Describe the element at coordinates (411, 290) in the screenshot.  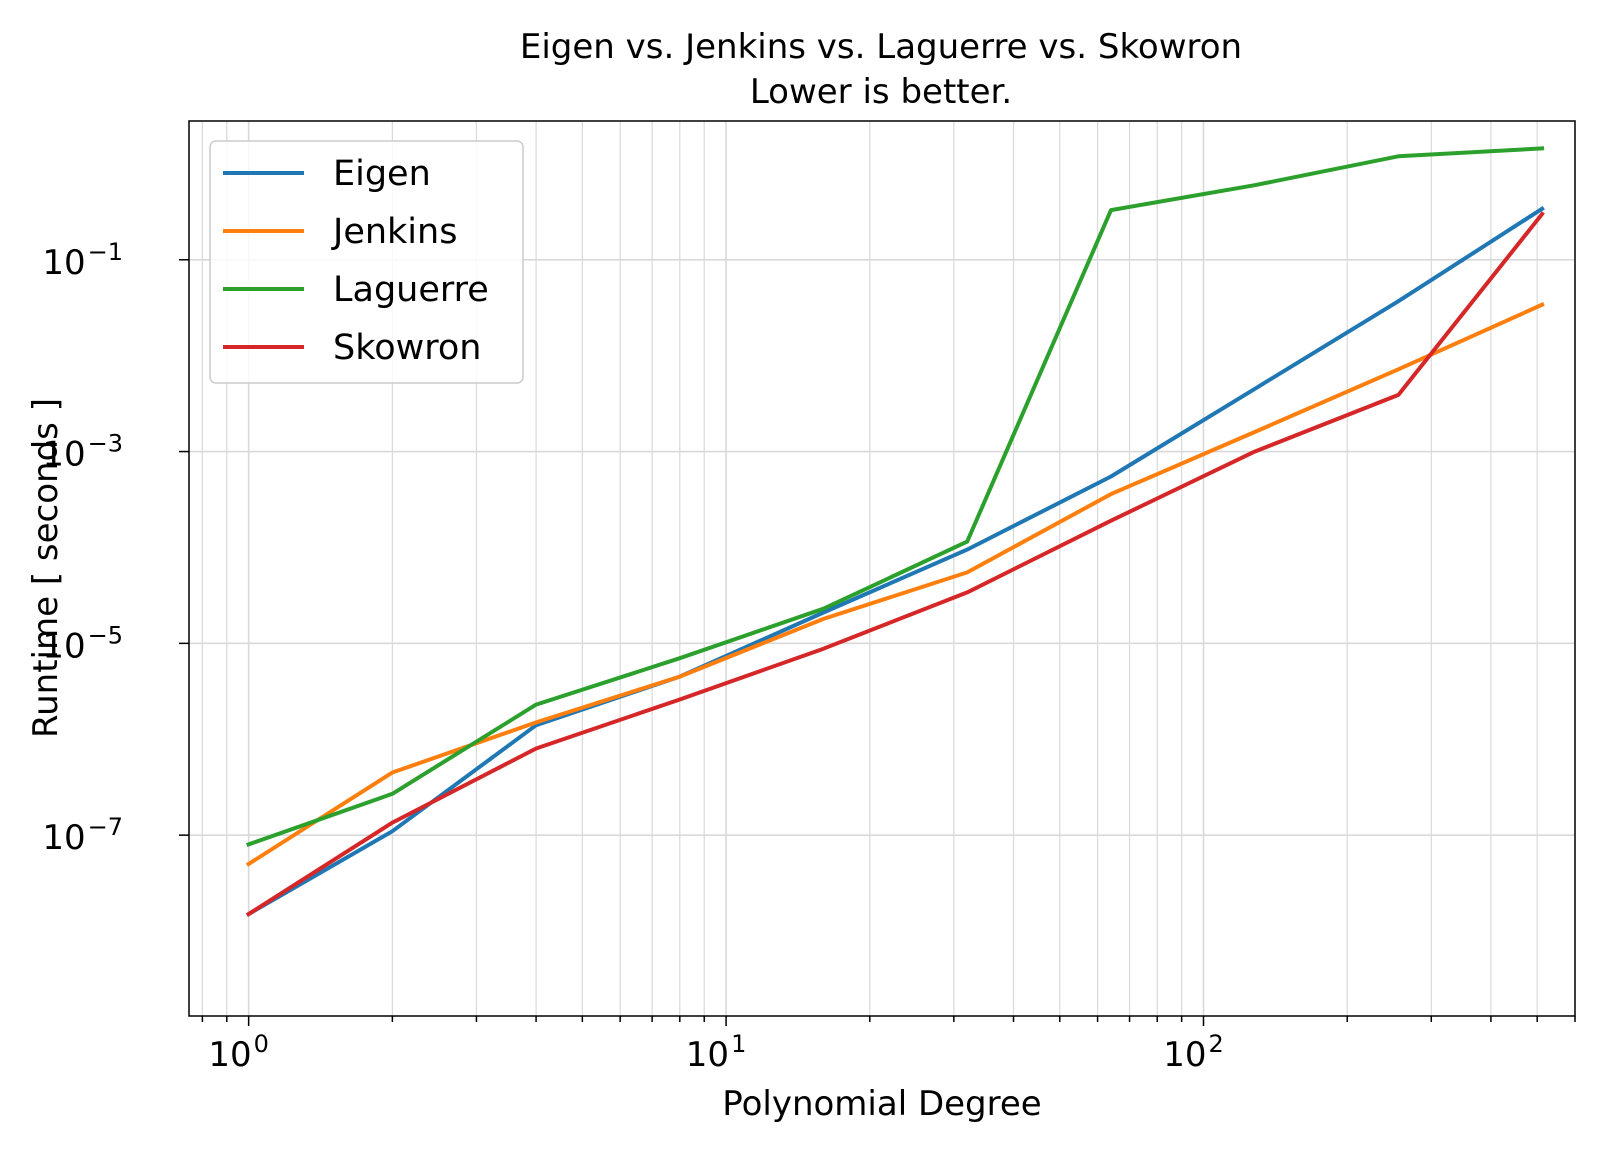
I see `legend-label: Laguerre` at that location.